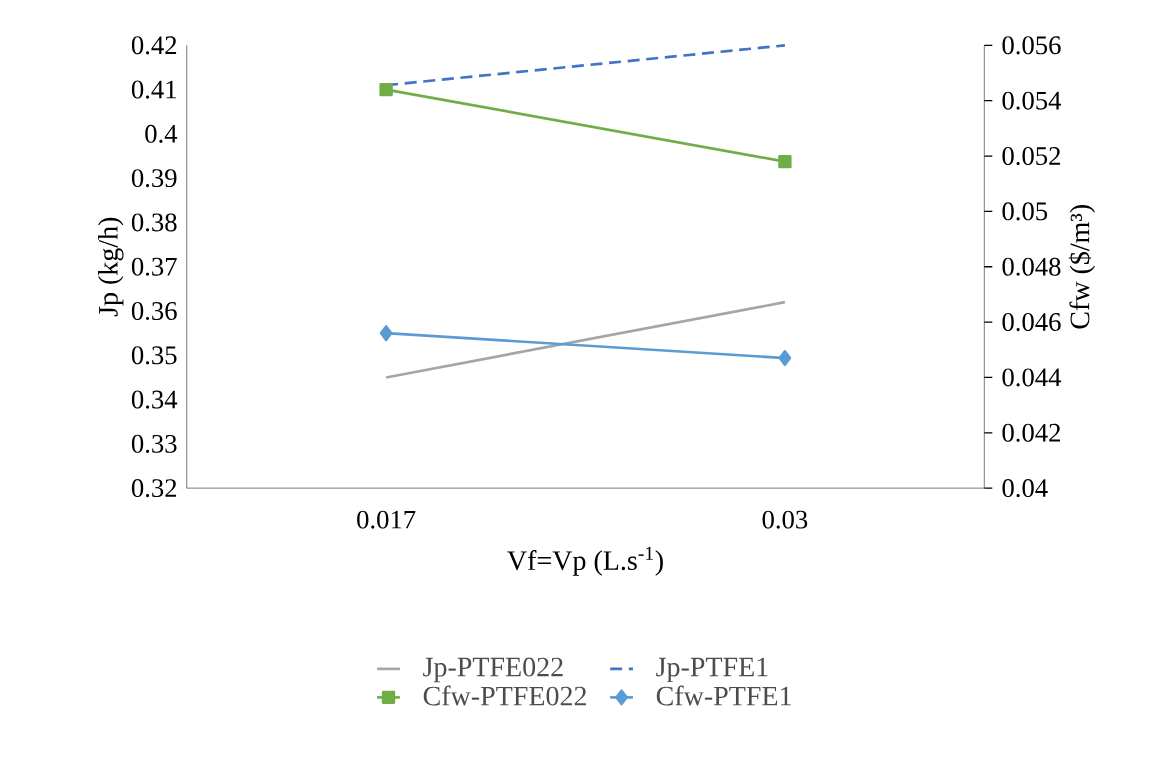 The height and width of the screenshot is (762, 1171). What do you see at coordinates (386, 519) in the screenshot?
I see `x-tick-label: 0.017` at bounding box center [386, 519].